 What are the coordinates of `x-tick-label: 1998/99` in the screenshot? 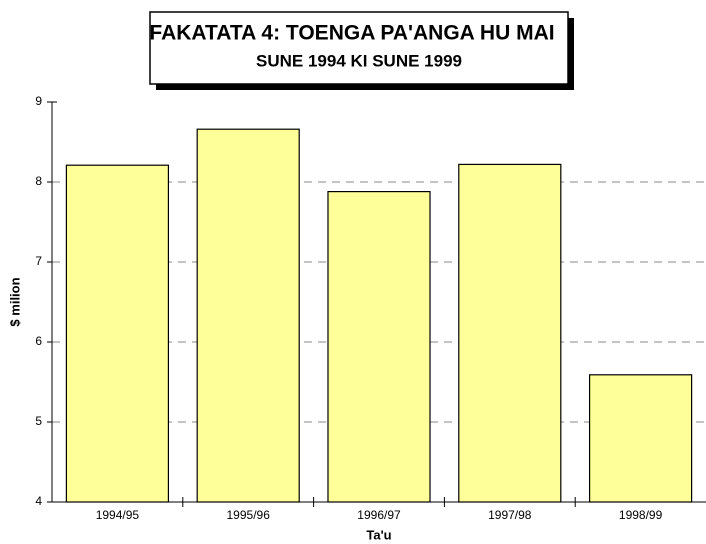 It's located at (641, 515).